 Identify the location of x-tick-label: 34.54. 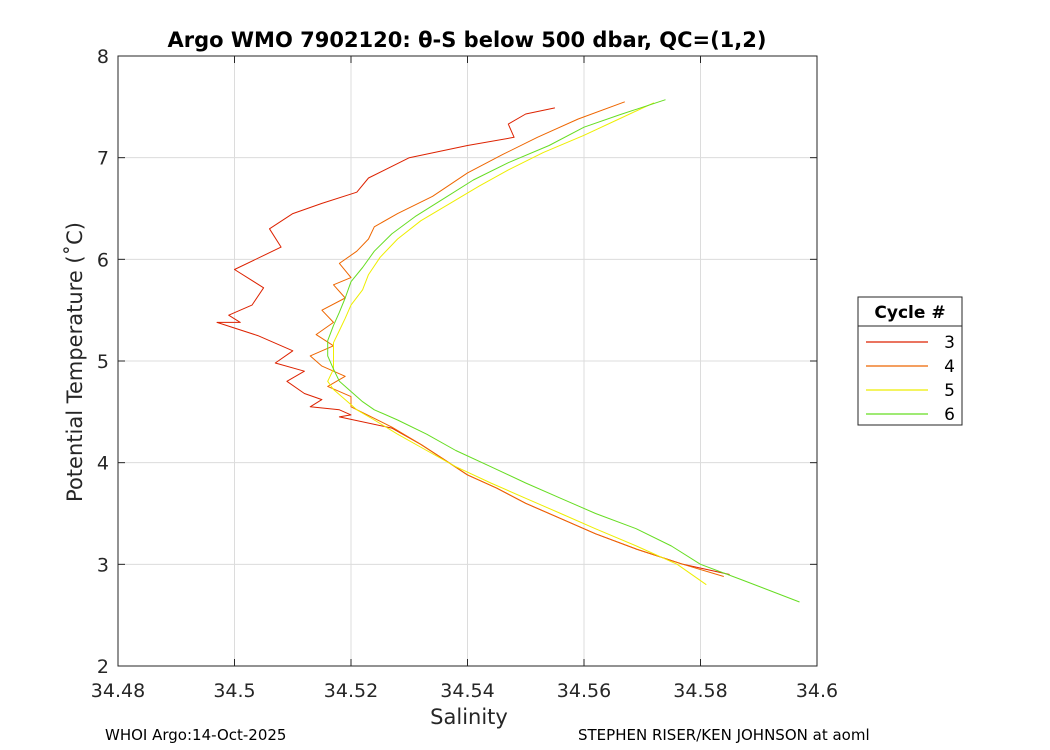
(467, 691).